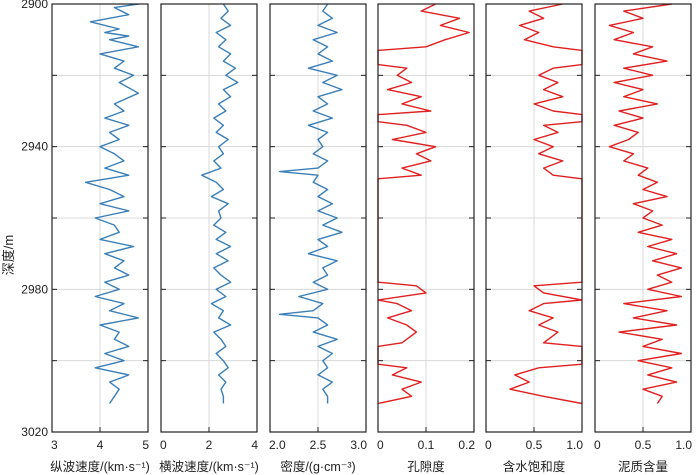 This screenshot has height=475, width=700. I want to click on log-panel-2: 0 2 4 横波速度/(km·s⁻¹), so click(209, 238).